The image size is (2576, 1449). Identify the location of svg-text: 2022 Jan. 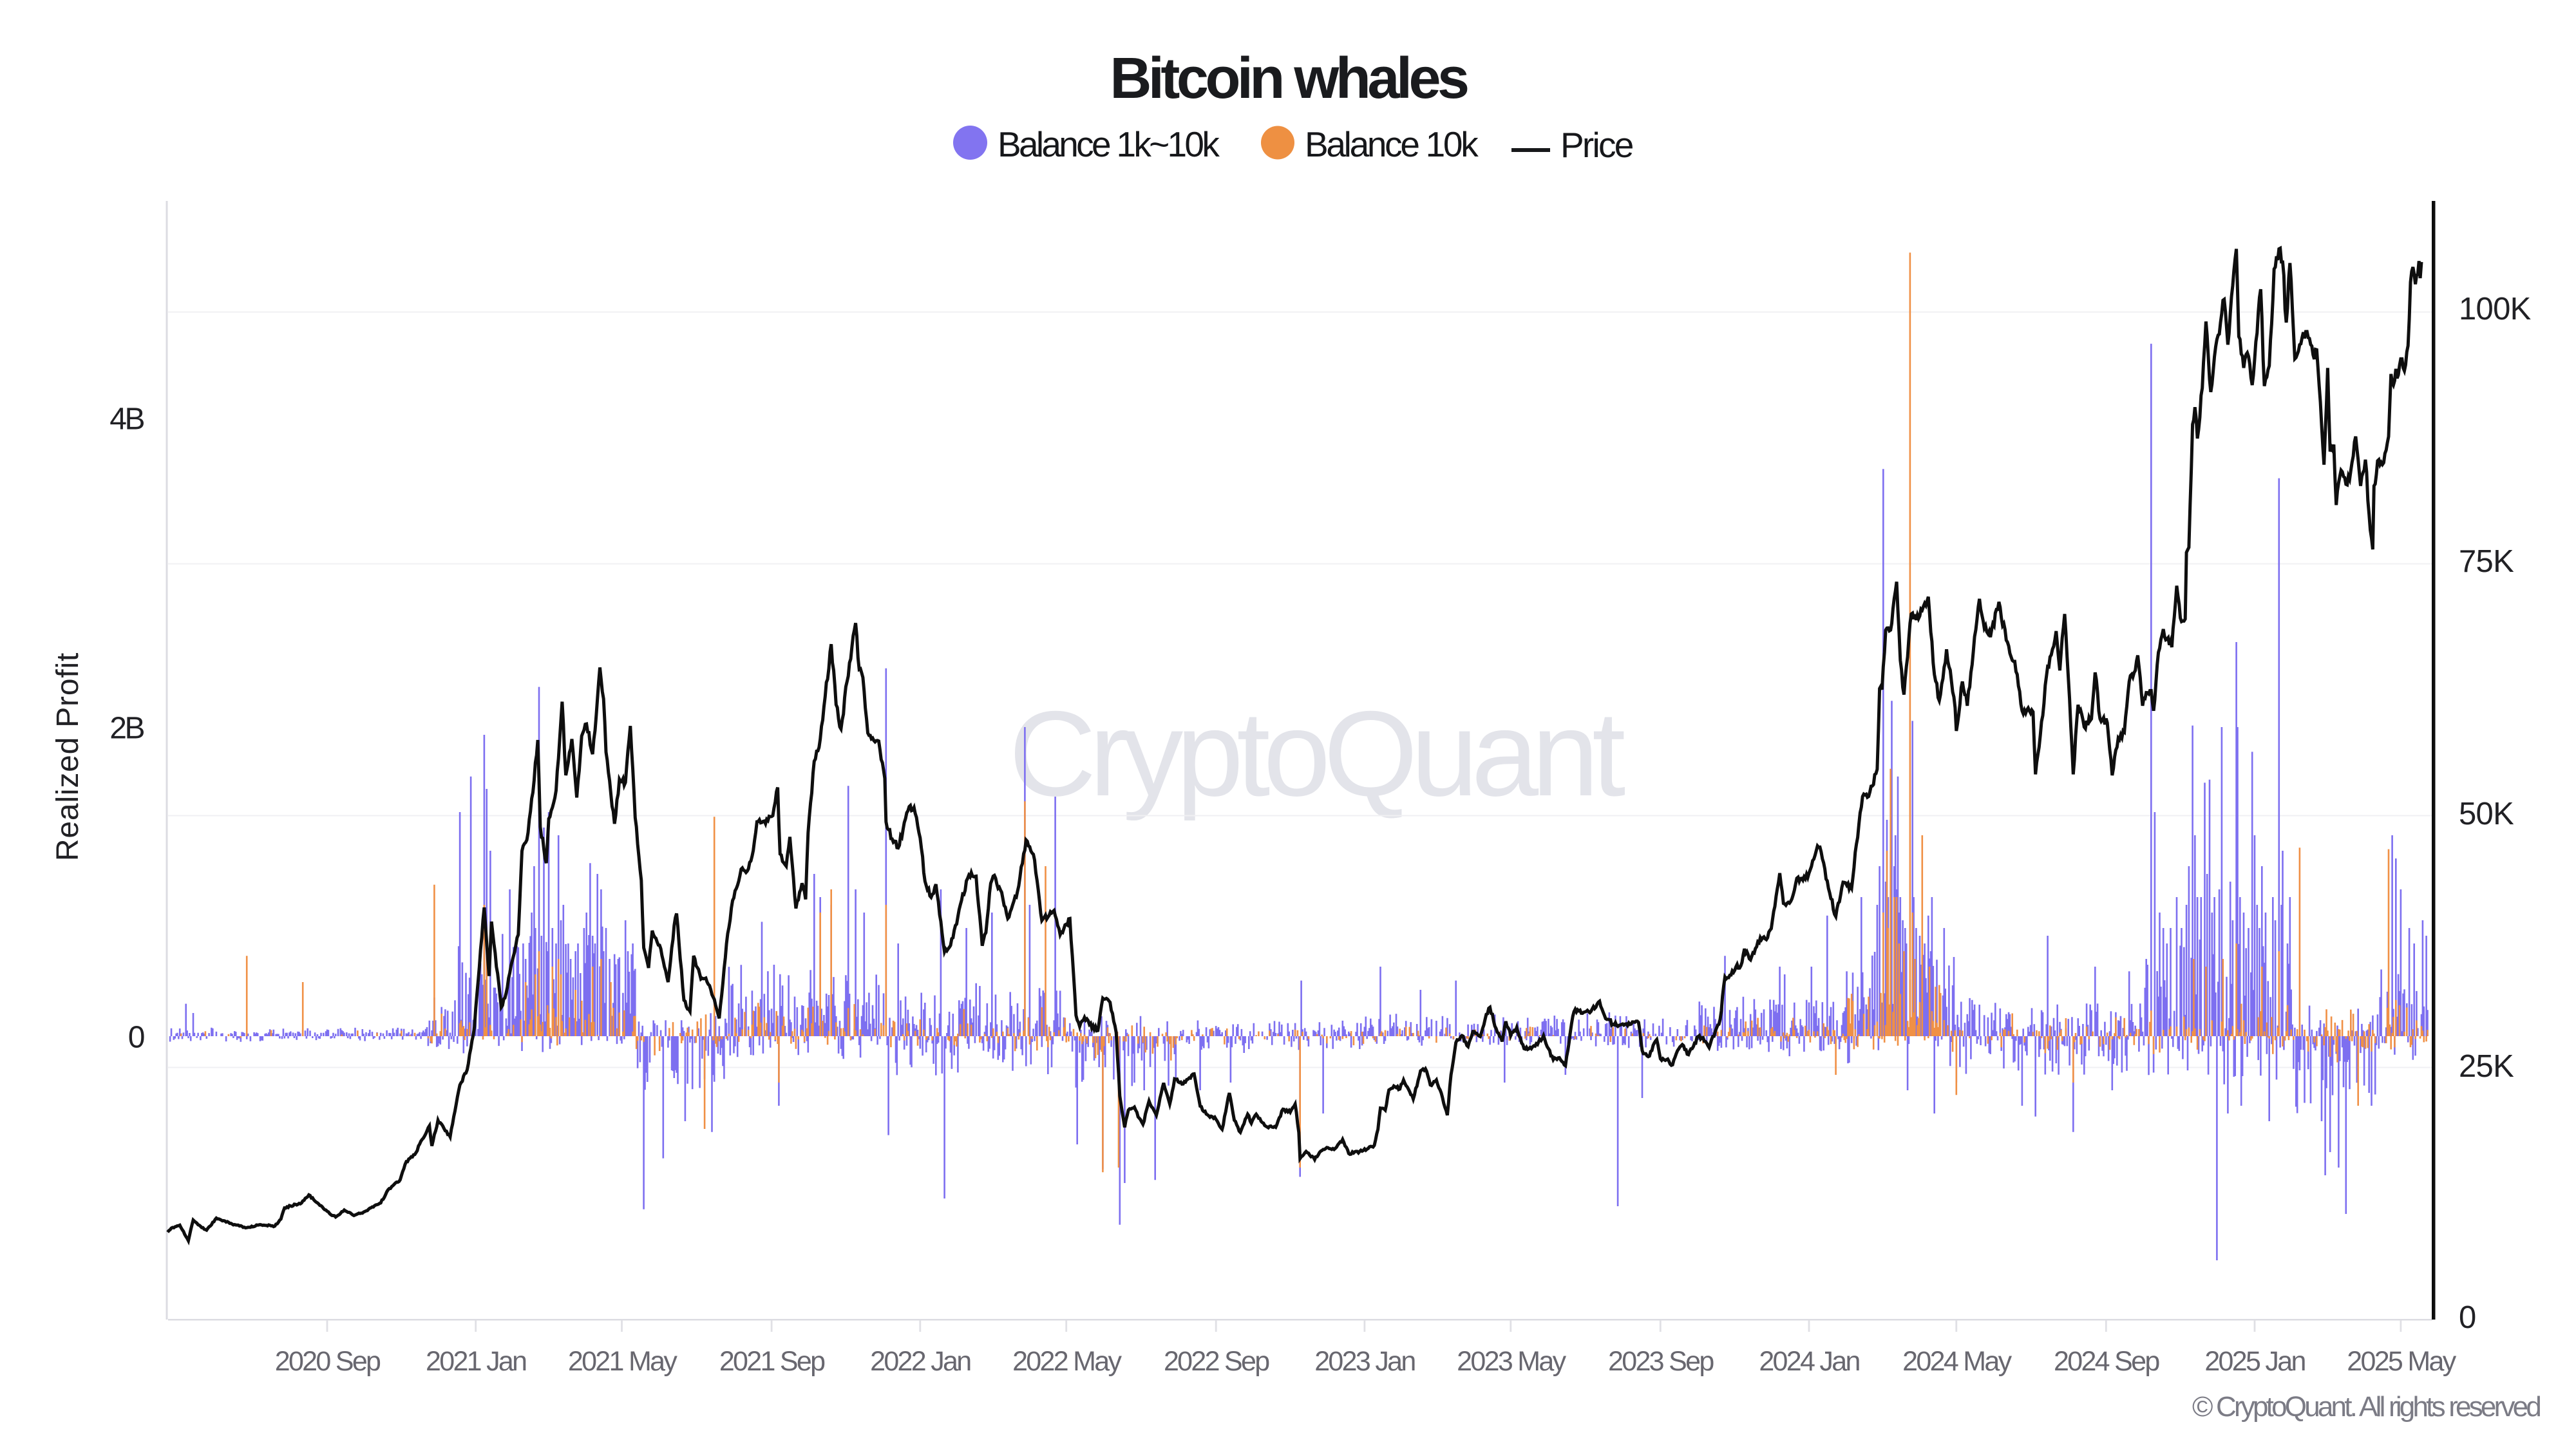
(920, 1362).